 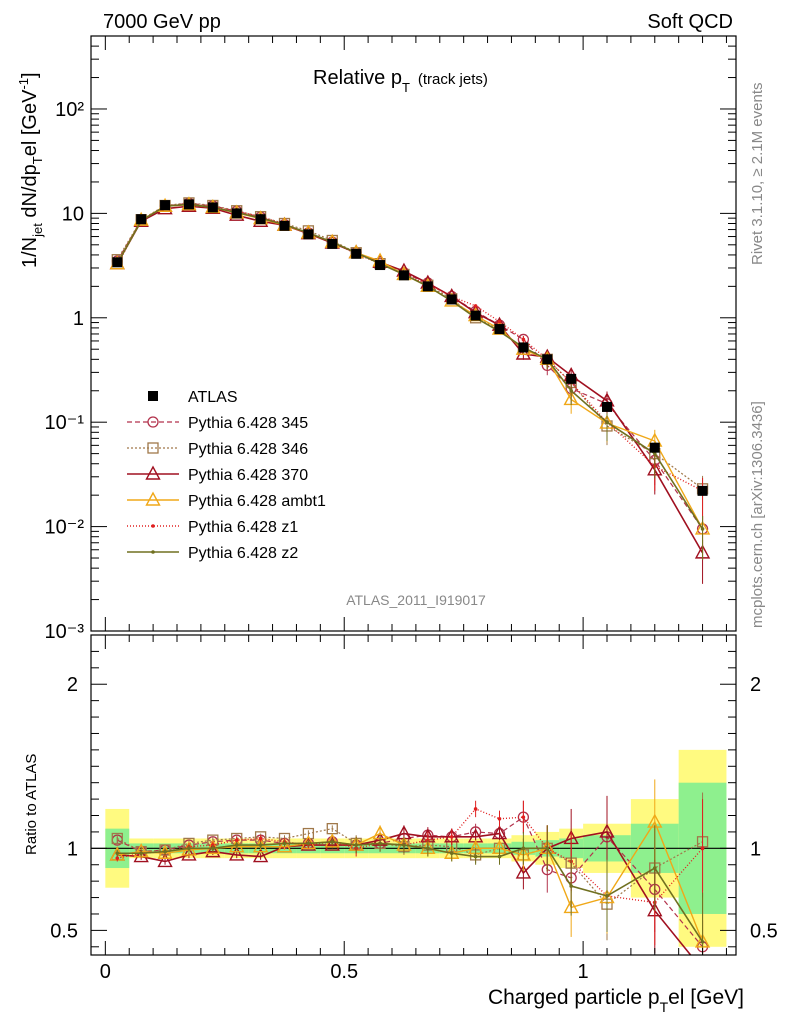 What do you see at coordinates (248, 449) in the screenshot?
I see `legend-label-p346: Pythia 6.428 346` at bounding box center [248, 449].